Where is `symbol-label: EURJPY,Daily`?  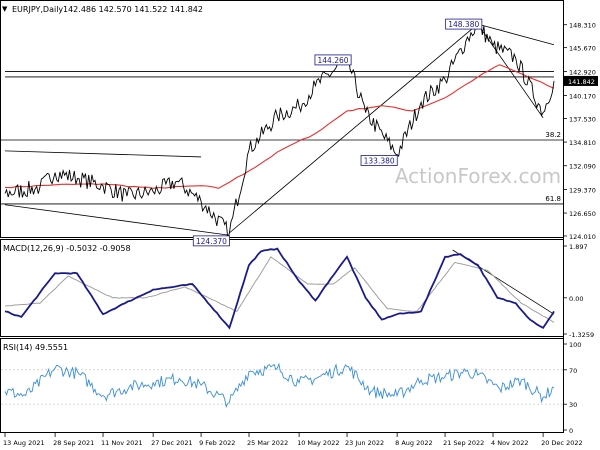 symbol-label: EURJPY,Daily is located at coordinates (37, 9).